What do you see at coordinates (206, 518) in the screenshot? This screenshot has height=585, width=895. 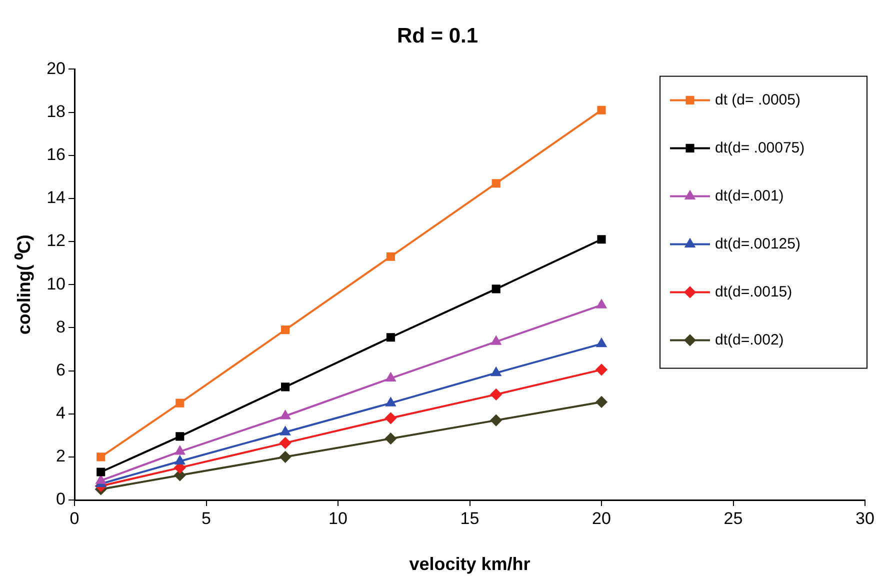 I see `x-tick-label: 5` at bounding box center [206, 518].